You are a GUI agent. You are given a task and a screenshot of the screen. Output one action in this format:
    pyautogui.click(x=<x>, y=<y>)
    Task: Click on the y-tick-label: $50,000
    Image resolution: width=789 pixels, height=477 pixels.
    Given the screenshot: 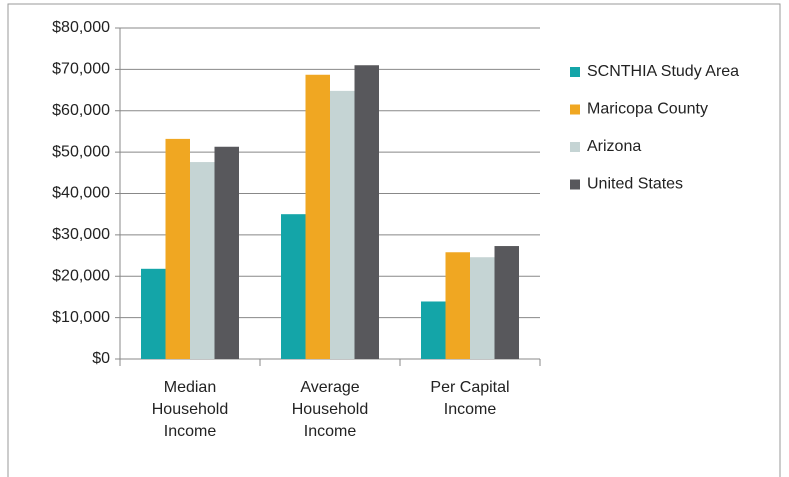 What is the action you would take?
    pyautogui.click(x=81, y=151)
    